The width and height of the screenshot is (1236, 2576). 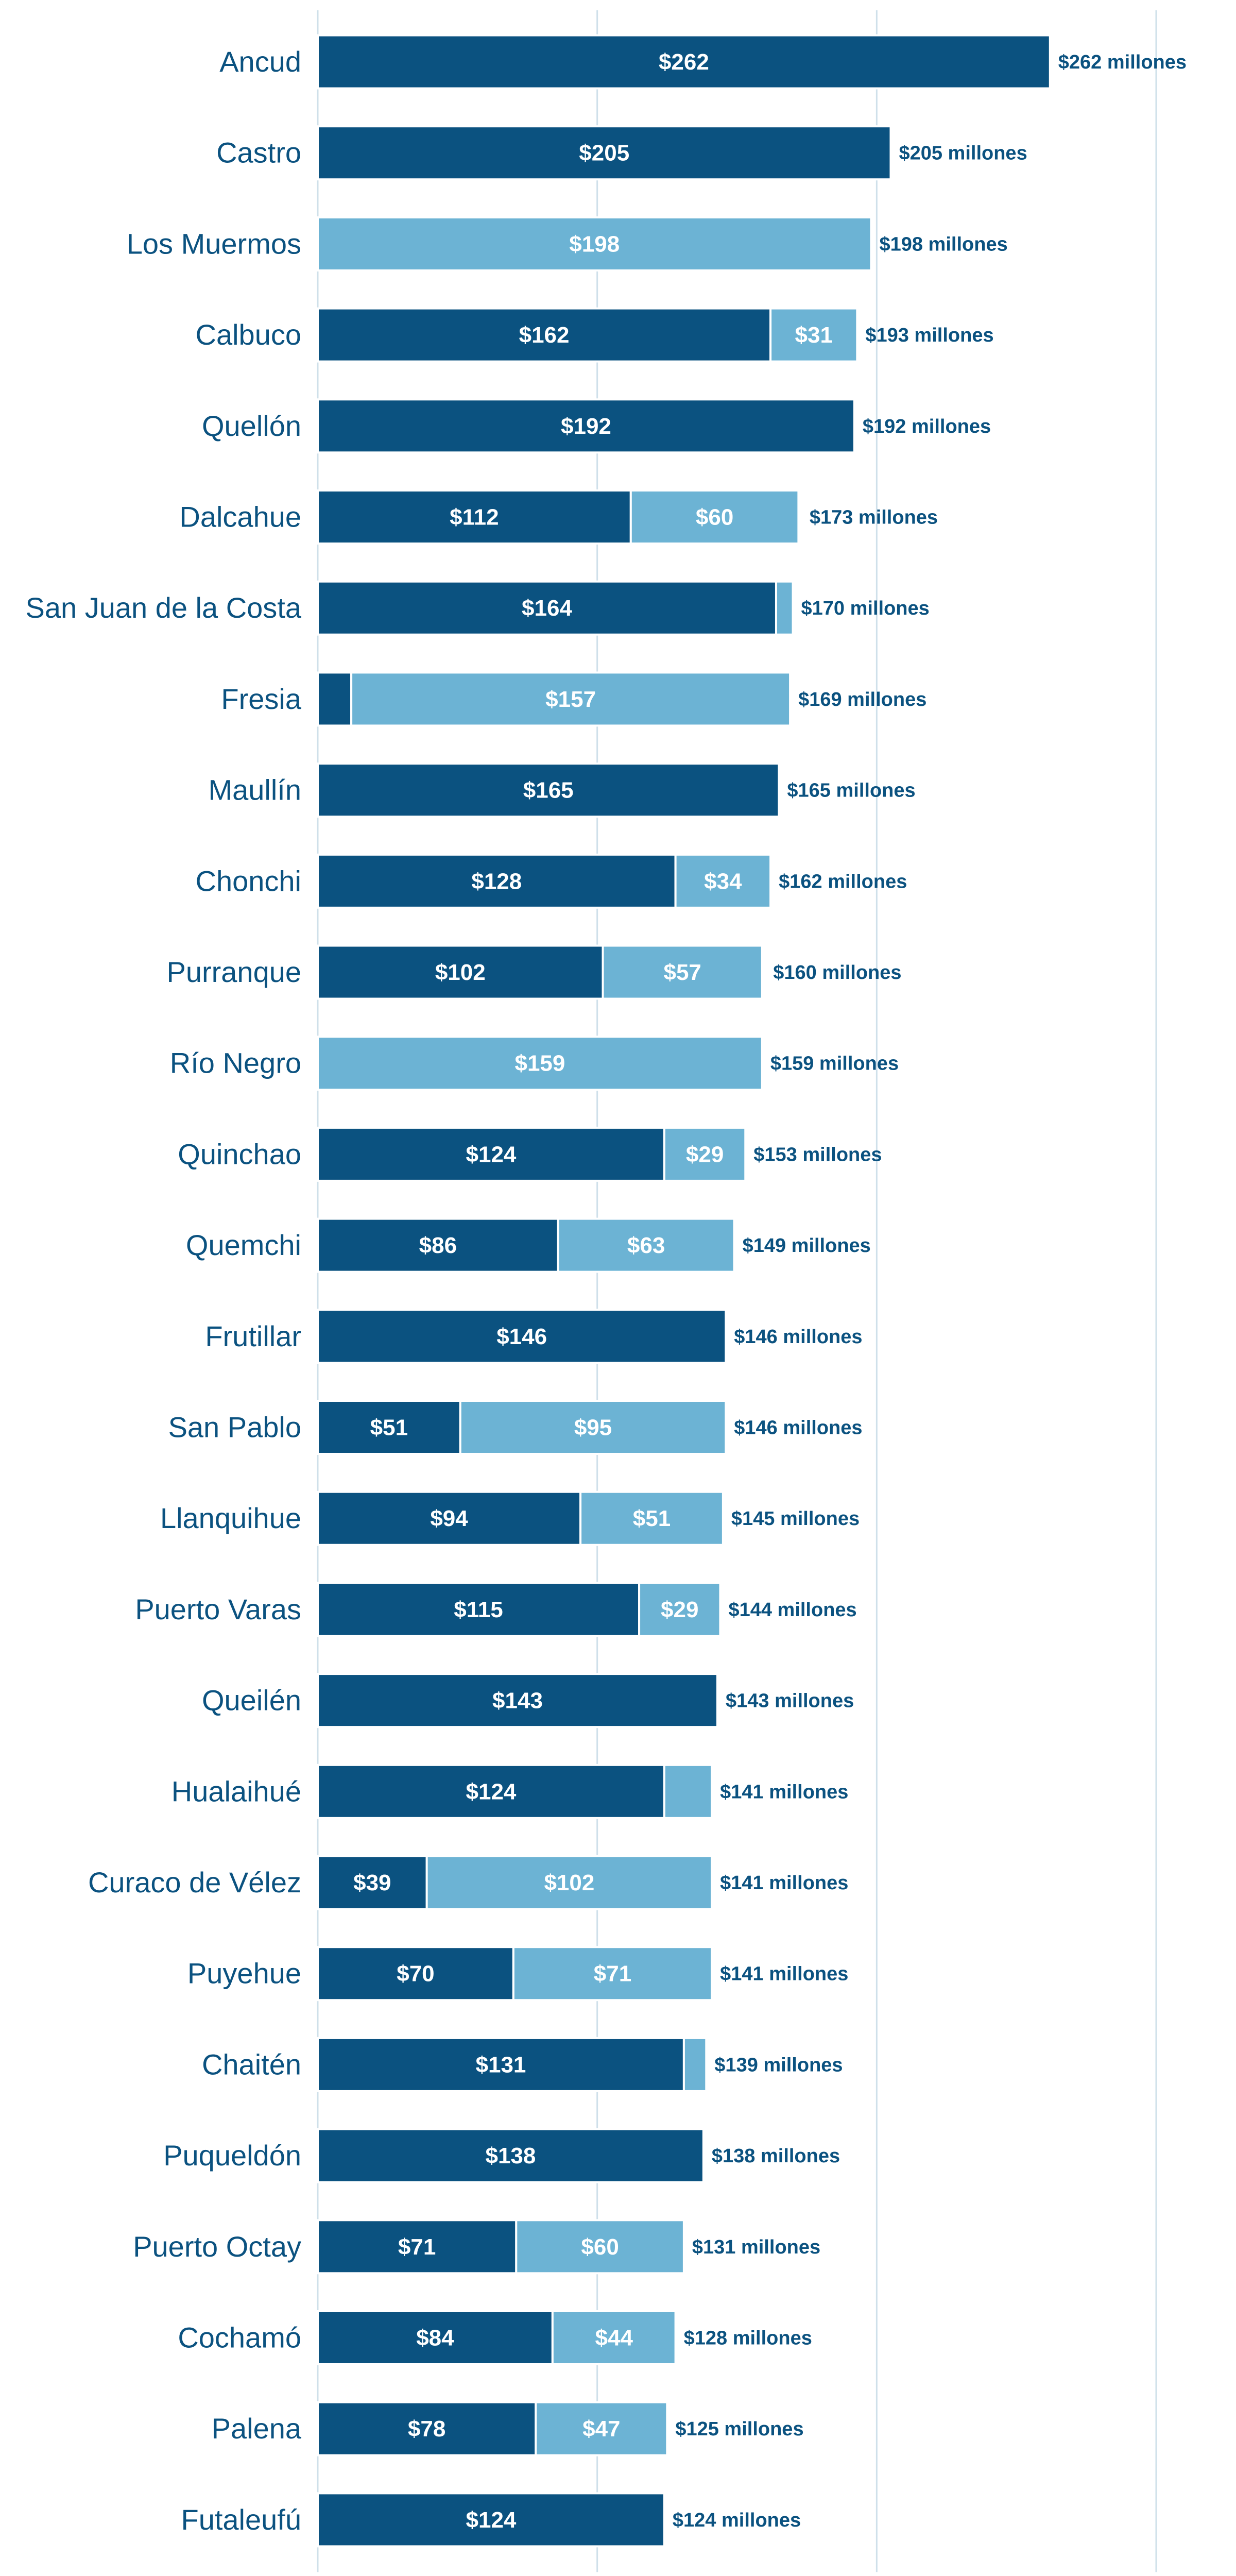 What do you see at coordinates (240, 517) in the screenshot?
I see `category-label: Dalcahue` at bounding box center [240, 517].